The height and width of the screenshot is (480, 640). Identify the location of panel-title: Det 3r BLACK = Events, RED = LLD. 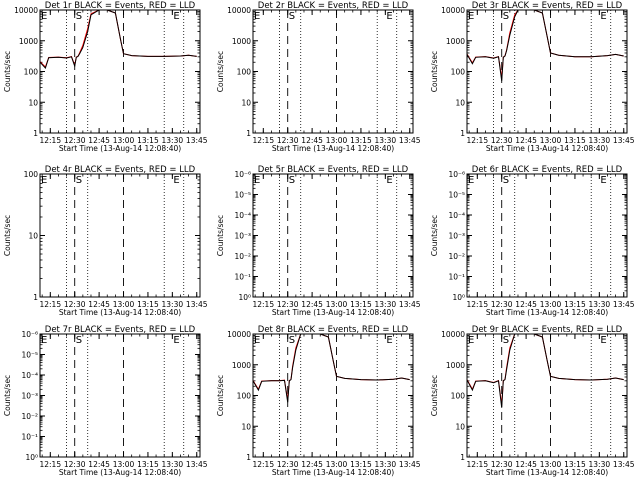
(547, 6).